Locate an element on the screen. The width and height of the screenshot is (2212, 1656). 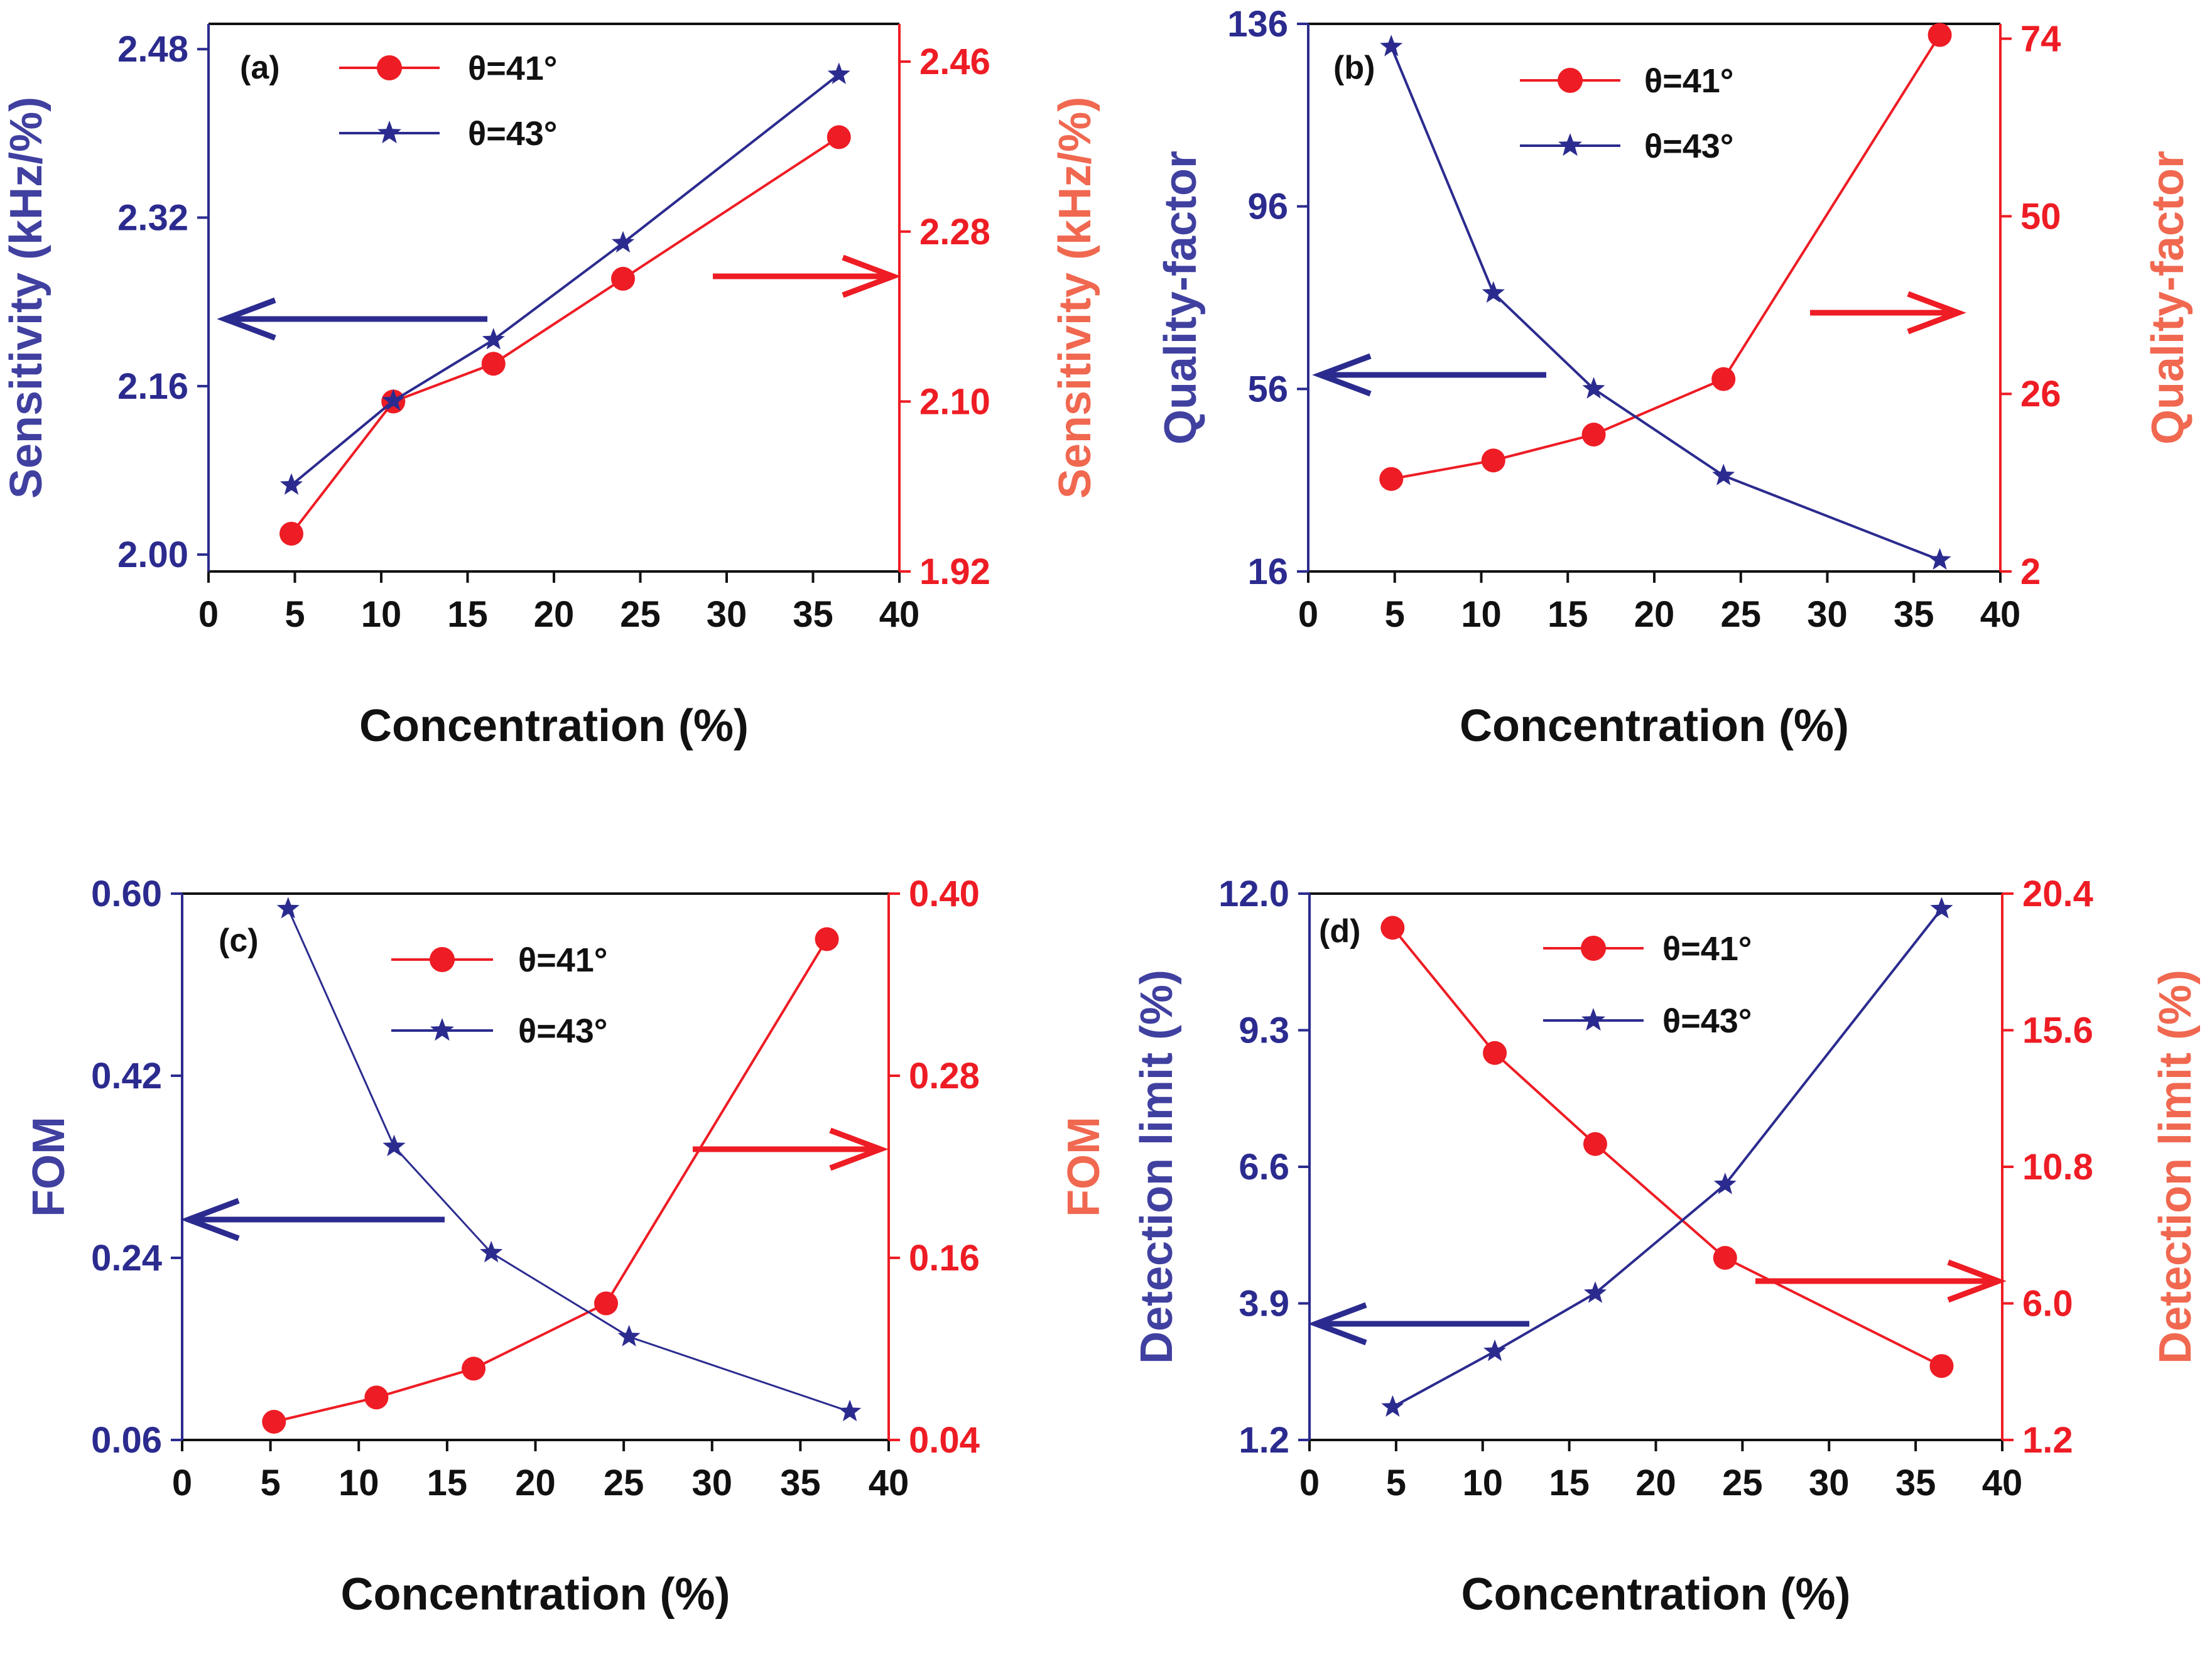
left-tick-label: 56 is located at coordinates (1268, 389).